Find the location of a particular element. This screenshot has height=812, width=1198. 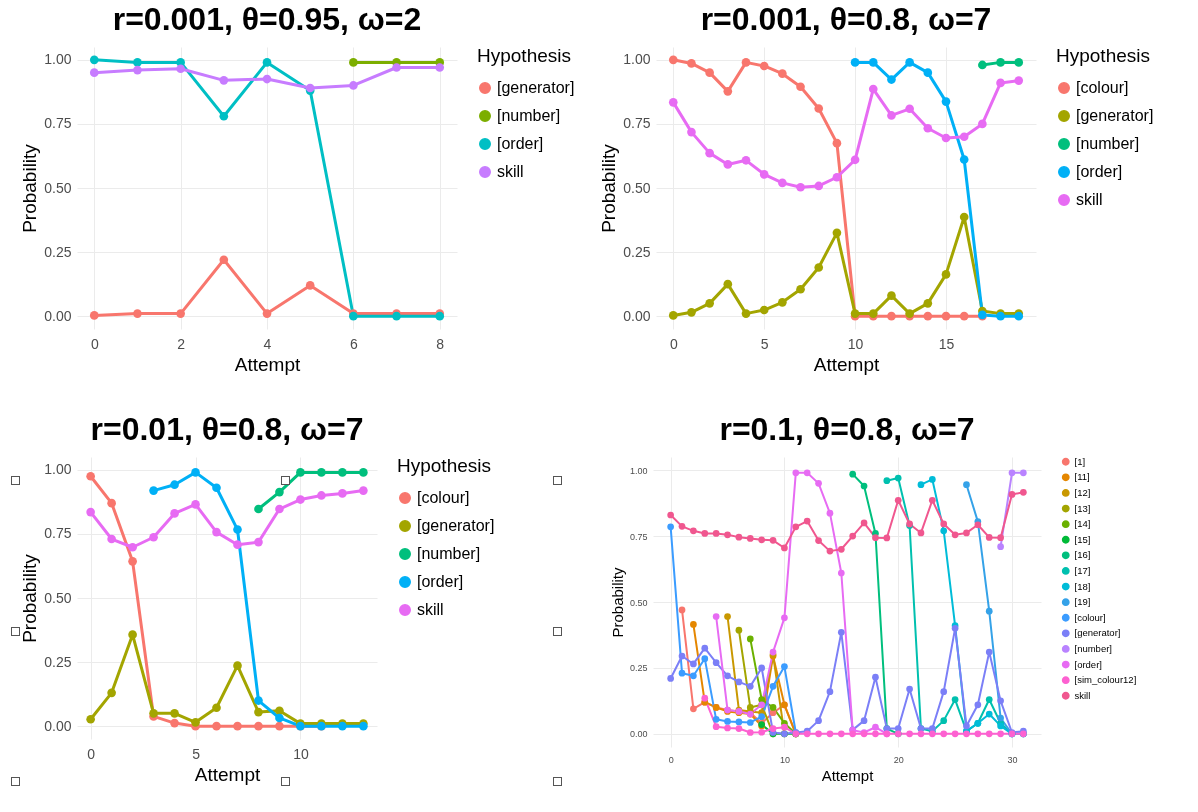

legend-label: [13] is located at coordinates (1082, 508).